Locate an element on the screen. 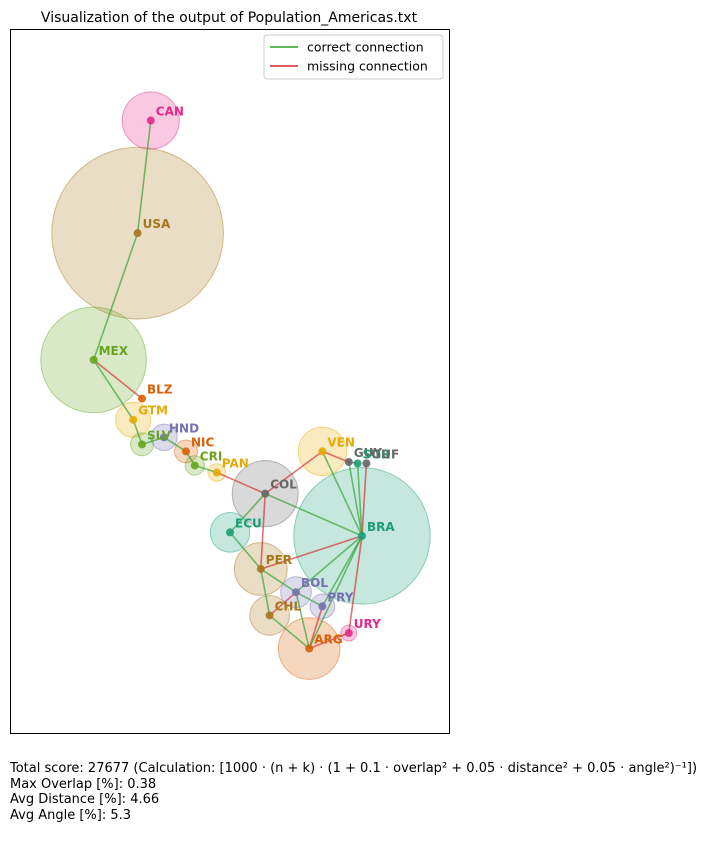 The image size is (710, 849). country-point-mex is located at coordinates (93, 359).